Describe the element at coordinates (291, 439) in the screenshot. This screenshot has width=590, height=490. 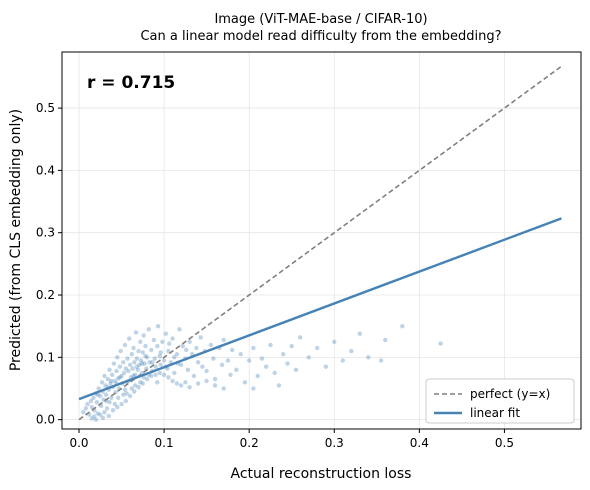
I see `x-axis-ticks: 0.0 0.1 0.2 0.3 0.4 0.5` at that location.